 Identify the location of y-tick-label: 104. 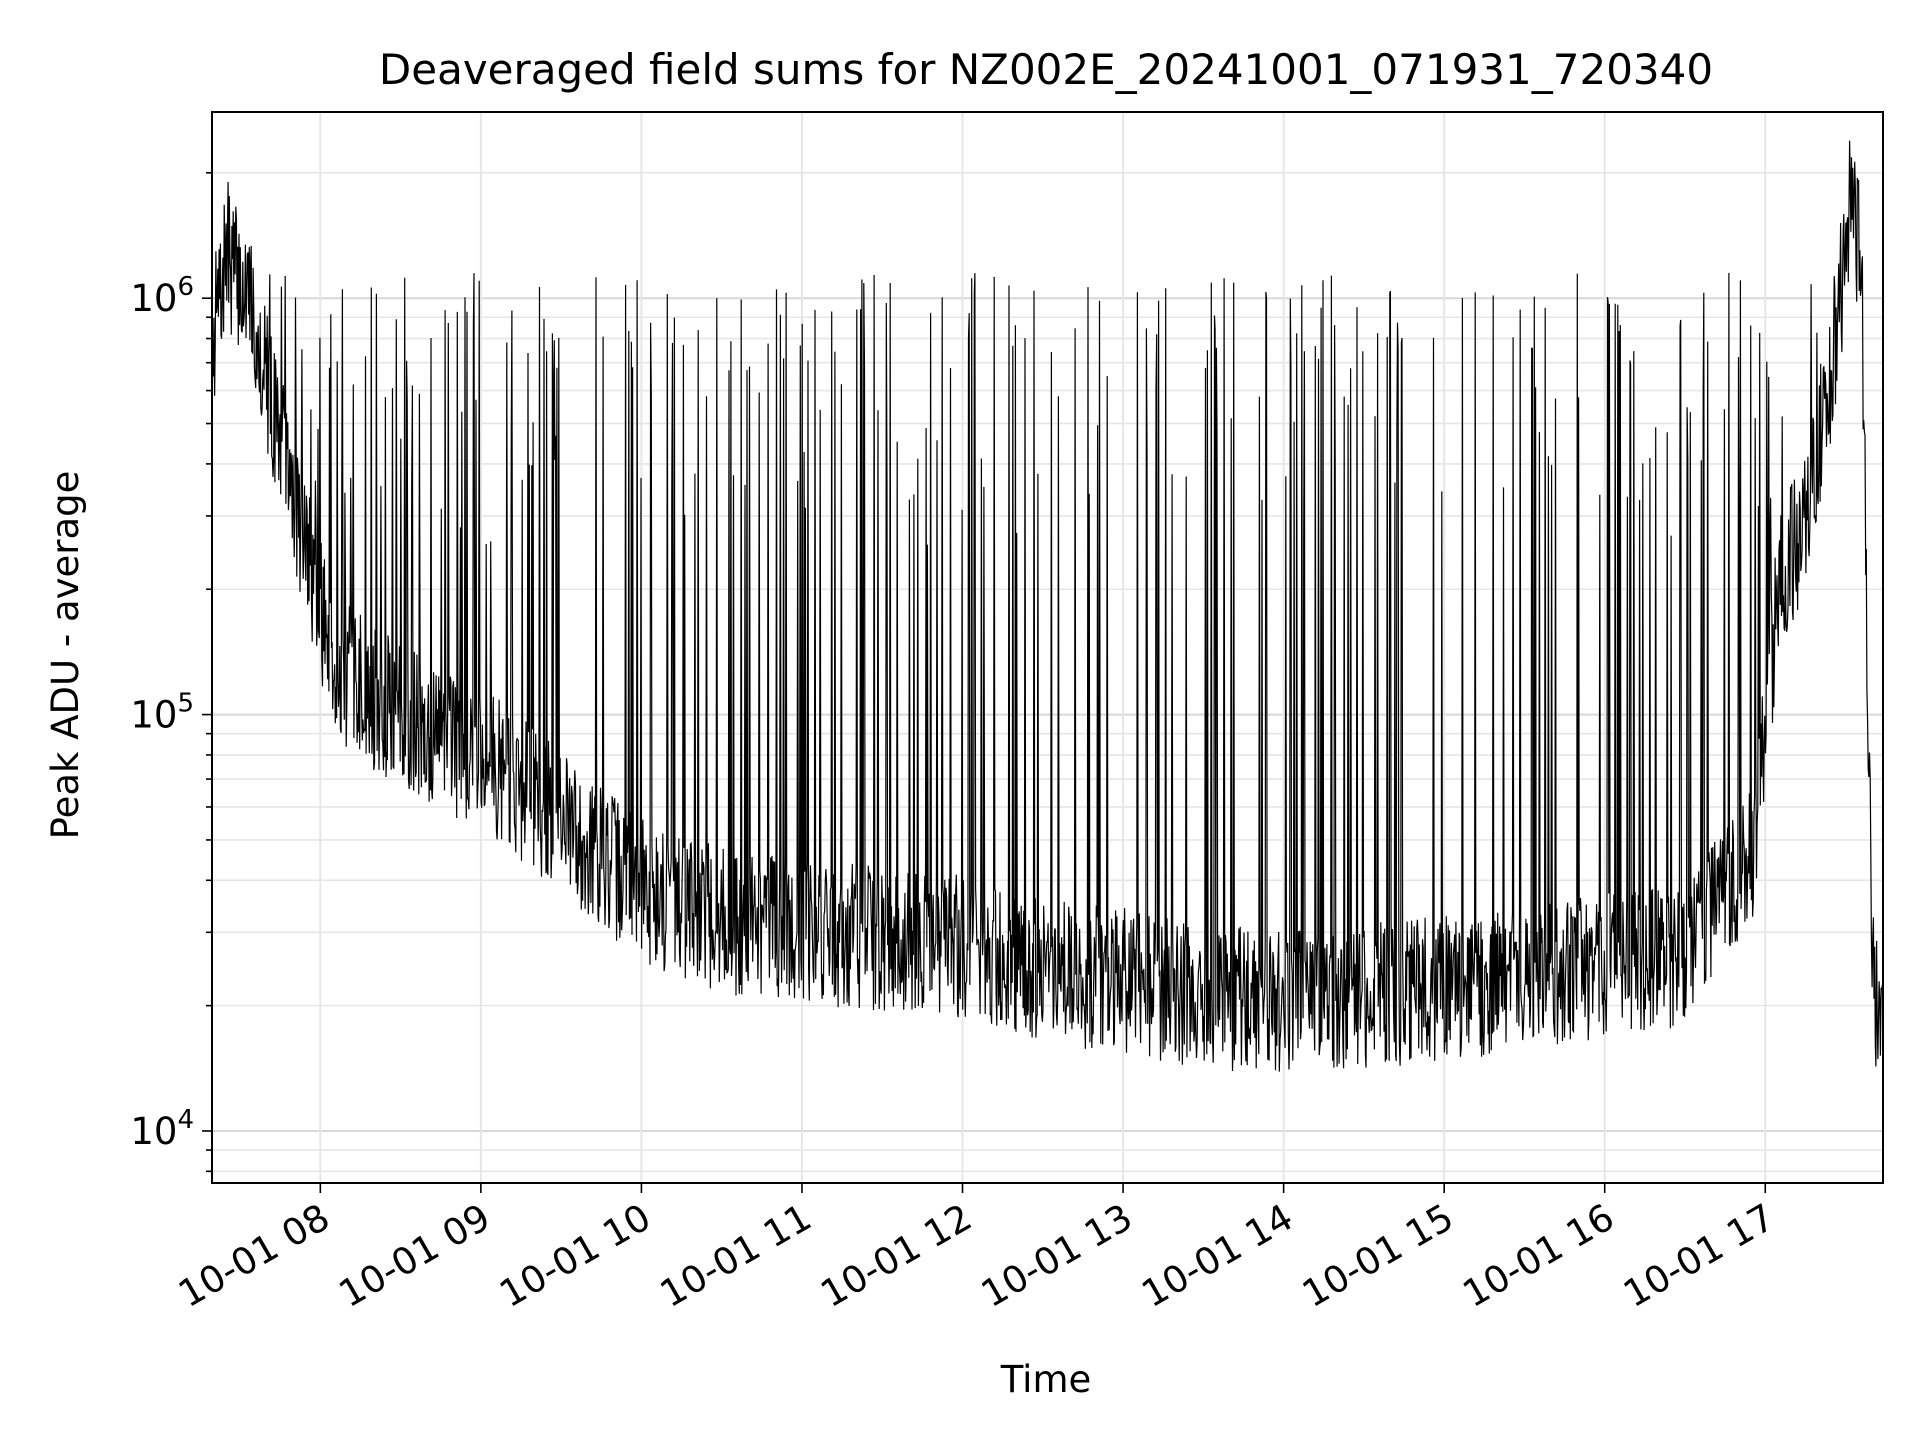
(162, 1129).